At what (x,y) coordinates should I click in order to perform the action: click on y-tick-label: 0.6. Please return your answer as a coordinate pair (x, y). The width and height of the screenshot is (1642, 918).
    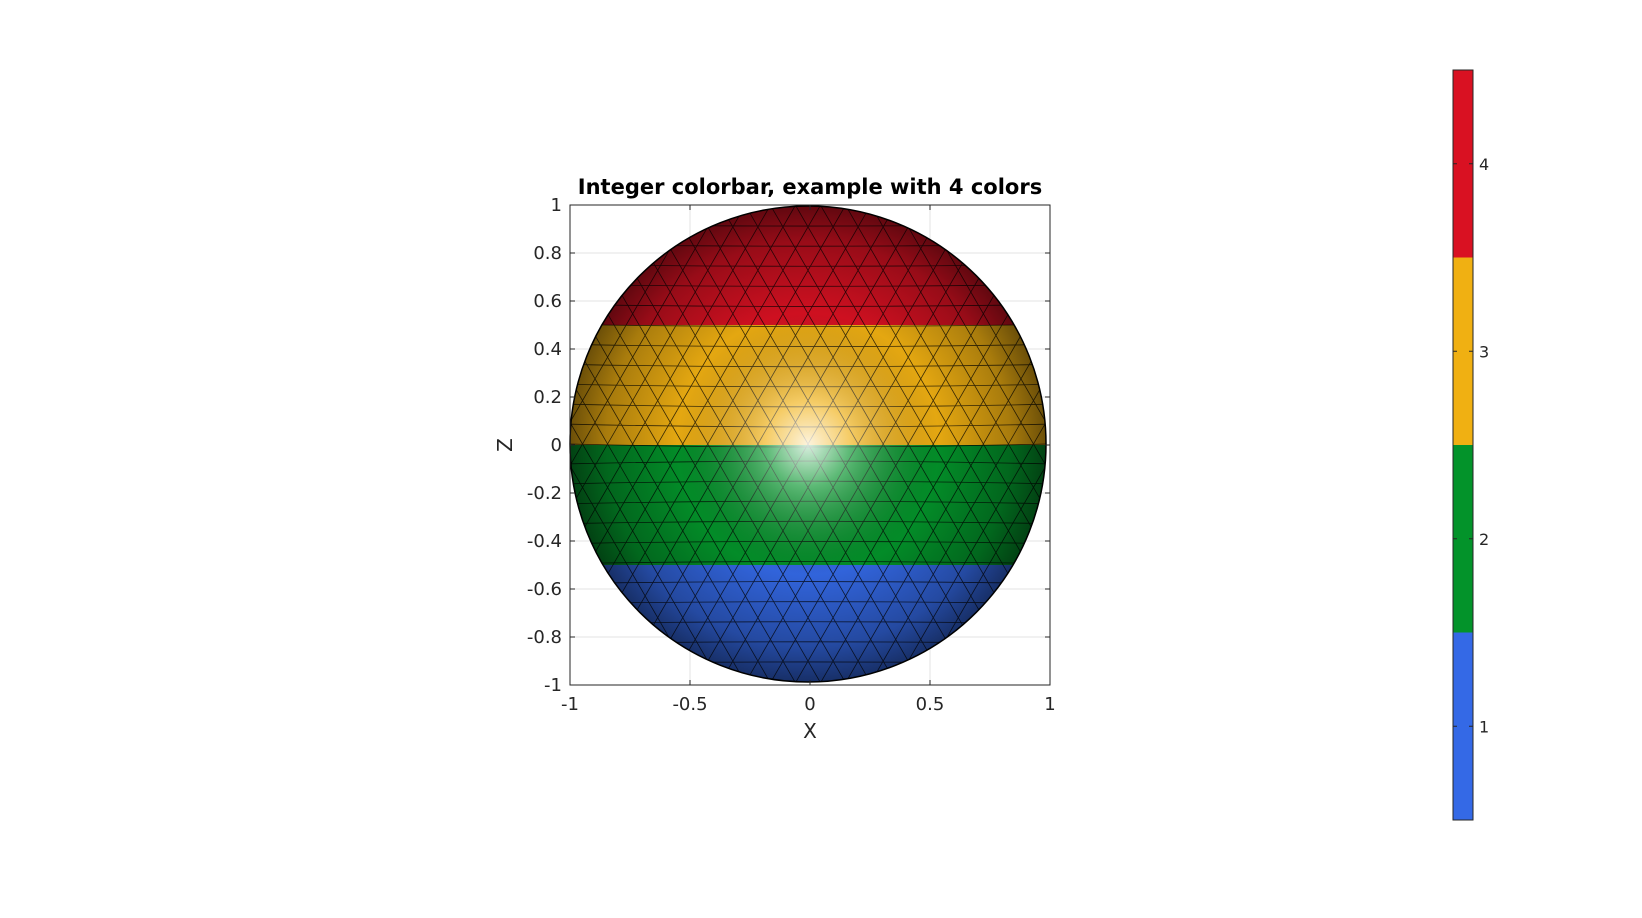
    Looking at the image, I should click on (547, 301).